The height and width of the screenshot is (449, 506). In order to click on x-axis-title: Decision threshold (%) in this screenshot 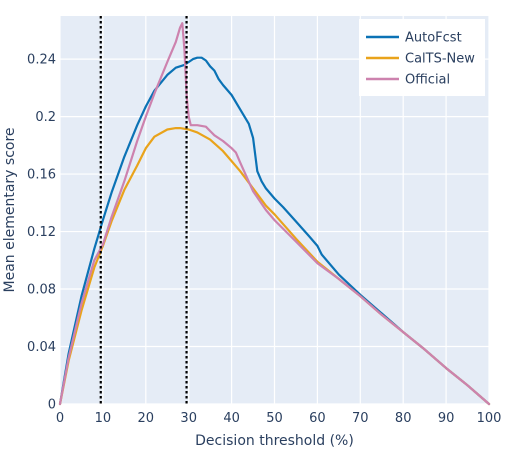, I will do `click(274, 441)`.